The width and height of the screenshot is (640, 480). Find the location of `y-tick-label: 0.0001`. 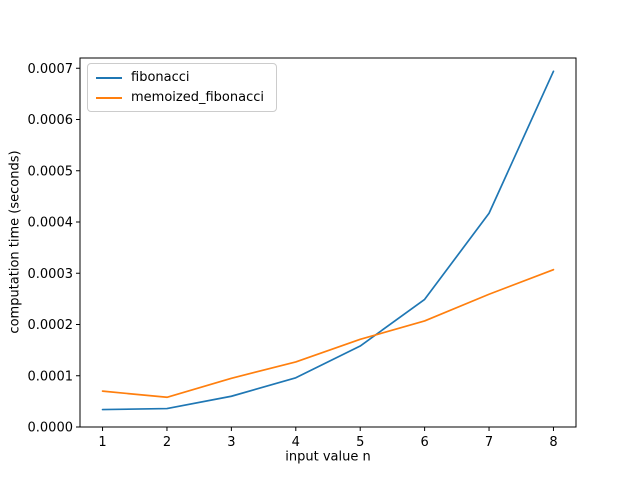

y-tick-label: 0.0001 is located at coordinates (51, 376).